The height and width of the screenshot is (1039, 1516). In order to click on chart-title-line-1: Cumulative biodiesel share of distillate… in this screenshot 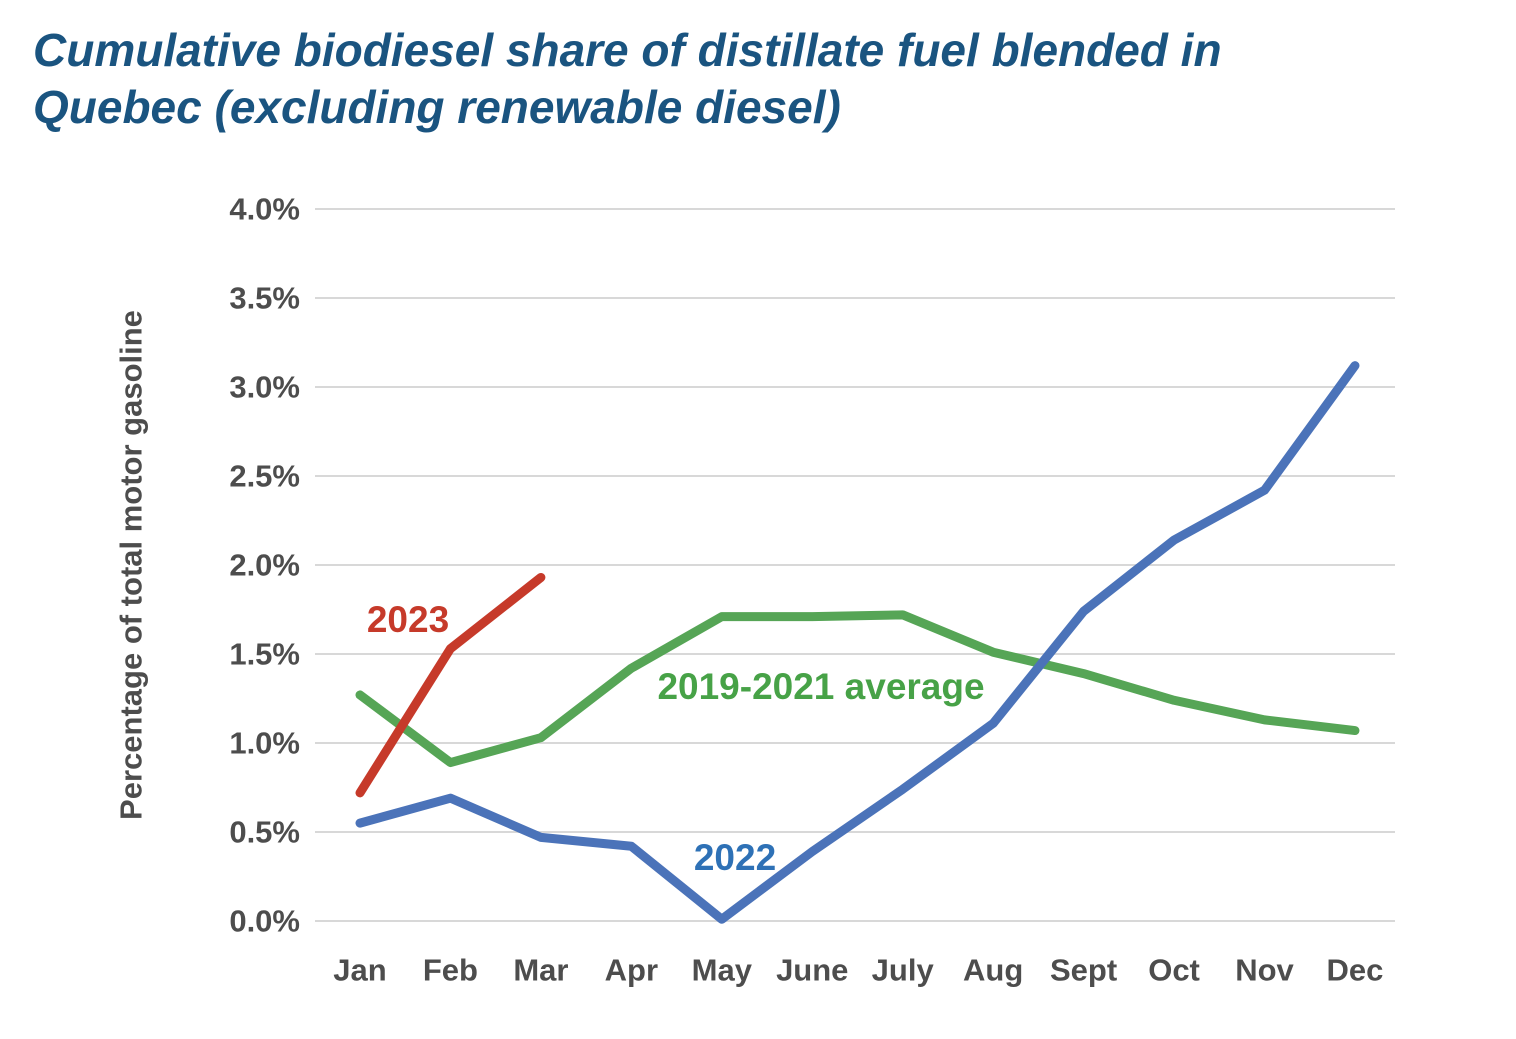, I will do `click(627, 50)`.